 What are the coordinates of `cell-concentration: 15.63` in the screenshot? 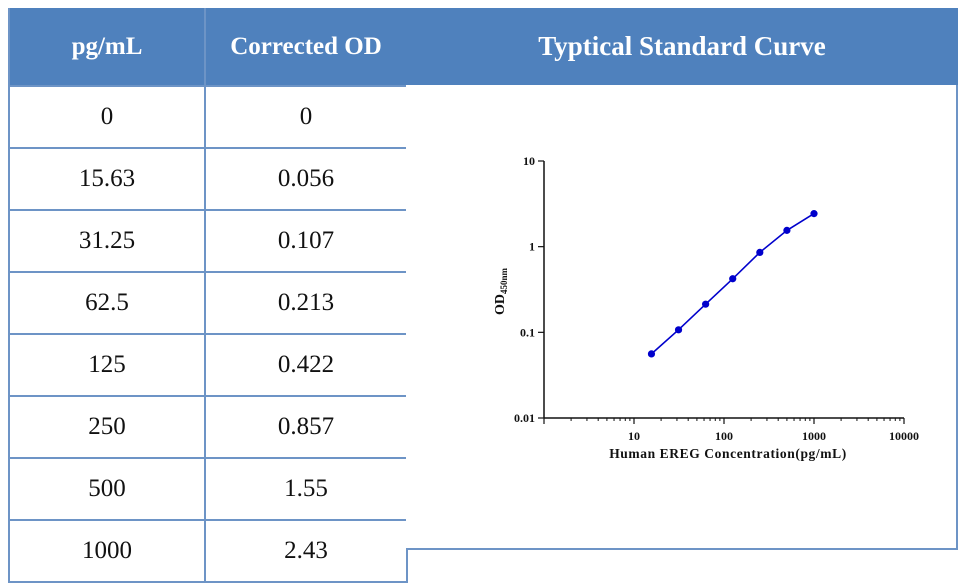 It's located at (107, 179).